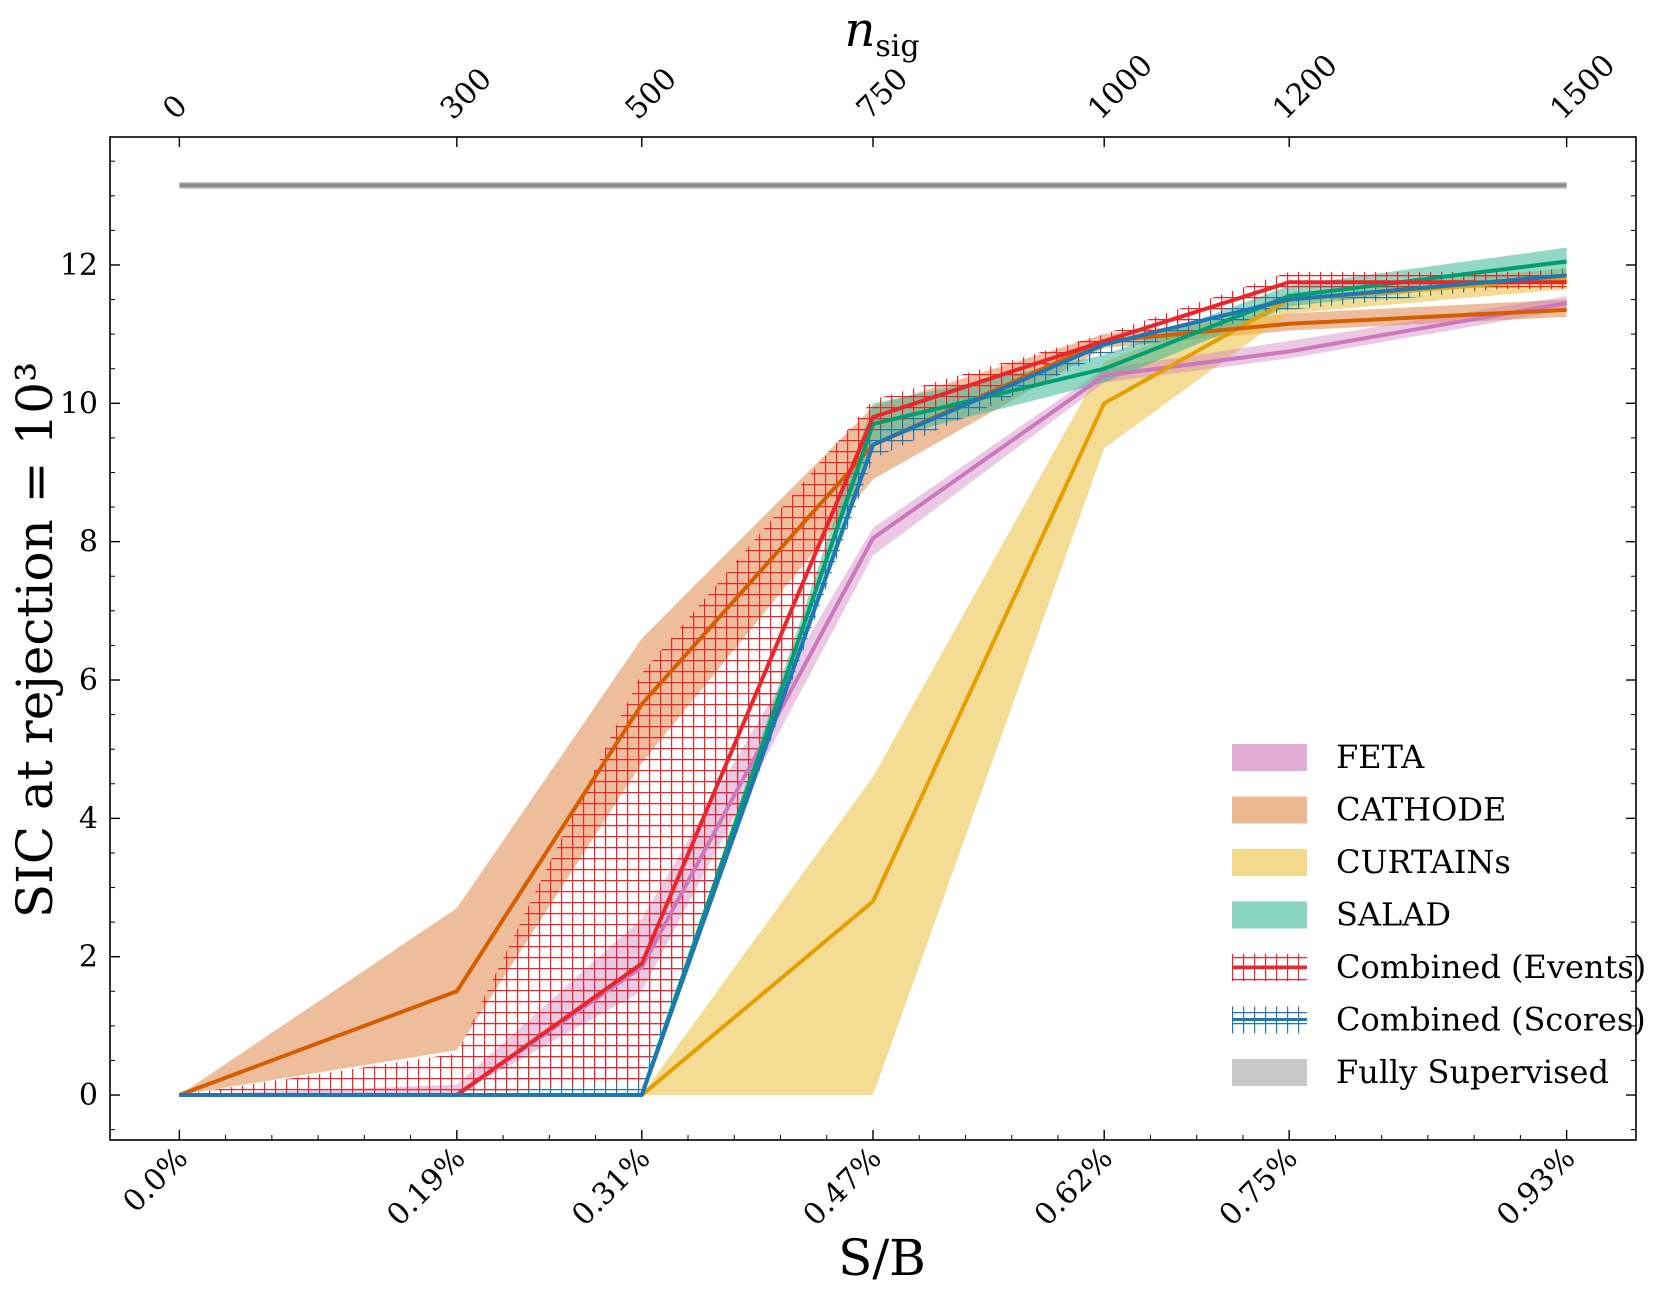 This screenshot has width=1661, height=1300. Describe the element at coordinates (88, 680) in the screenshot. I see `y-tick-label: 6` at that location.